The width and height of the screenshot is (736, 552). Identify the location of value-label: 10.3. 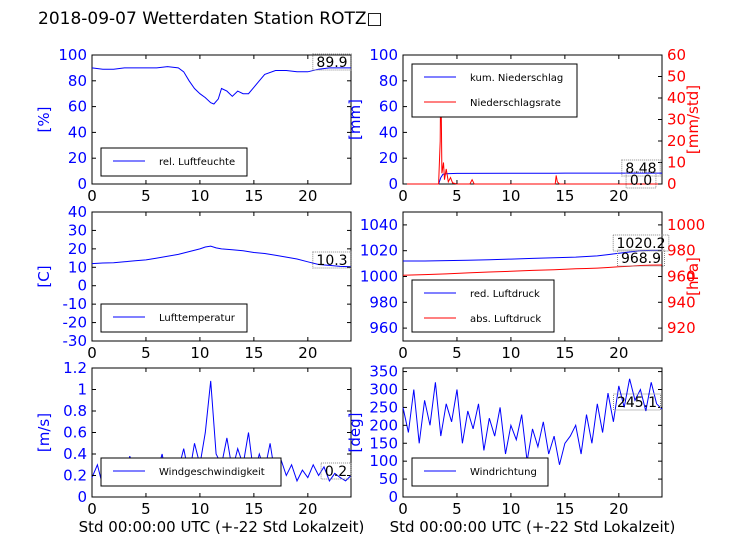
(331, 261).